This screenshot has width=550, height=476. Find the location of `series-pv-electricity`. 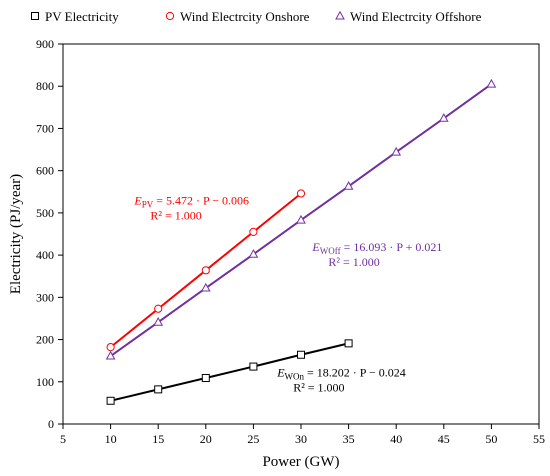

series-pv-electricity is located at coordinates (229, 372).